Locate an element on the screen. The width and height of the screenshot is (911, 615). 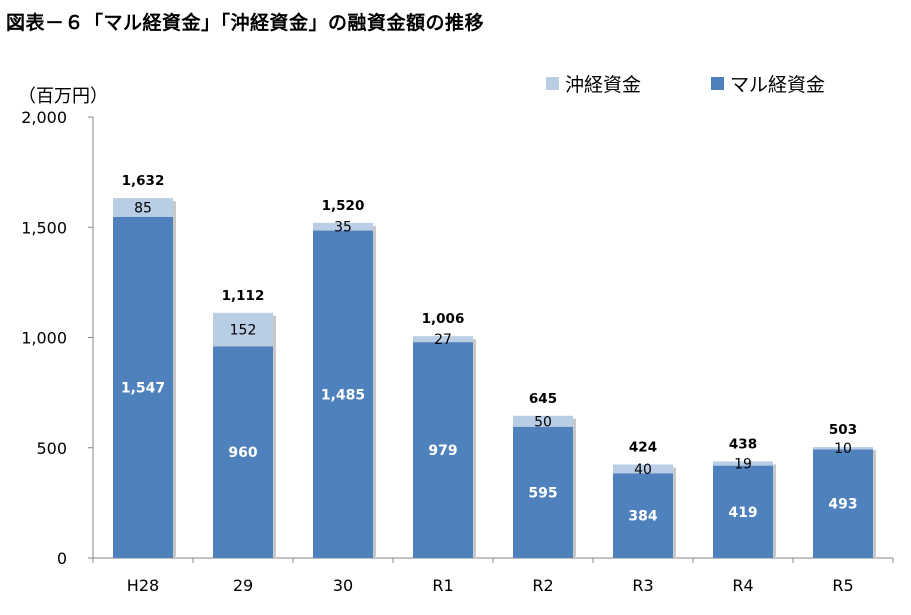
total-label: 1,520 is located at coordinates (343, 206).